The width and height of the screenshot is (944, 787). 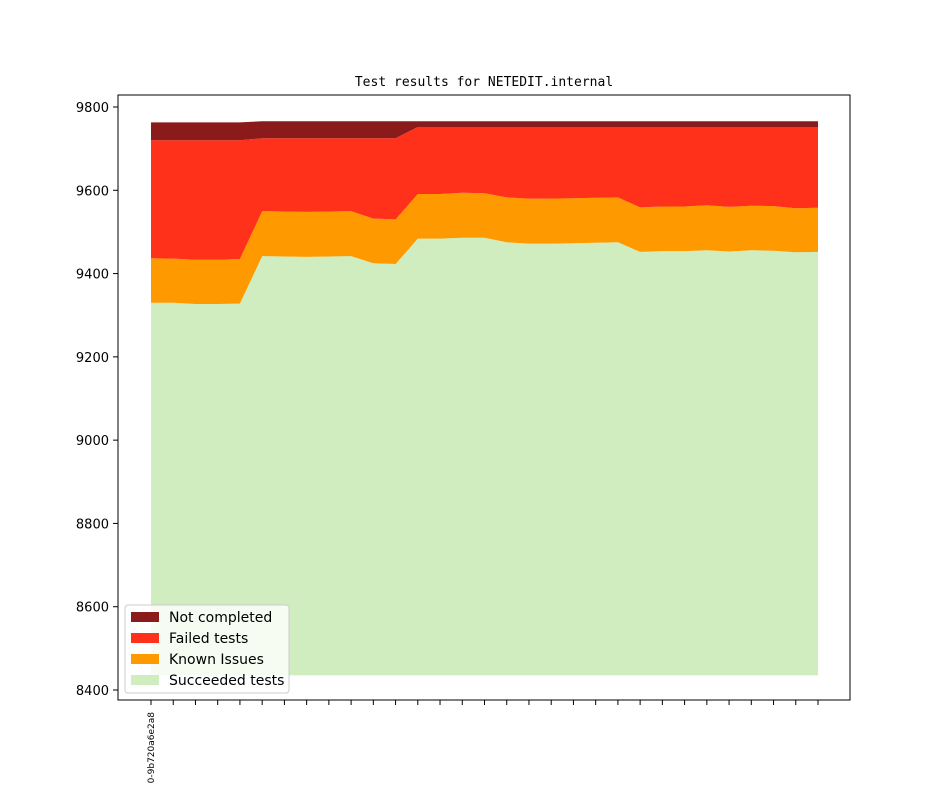 I want to click on y-tick-label: 8600, so click(x=92, y=608).